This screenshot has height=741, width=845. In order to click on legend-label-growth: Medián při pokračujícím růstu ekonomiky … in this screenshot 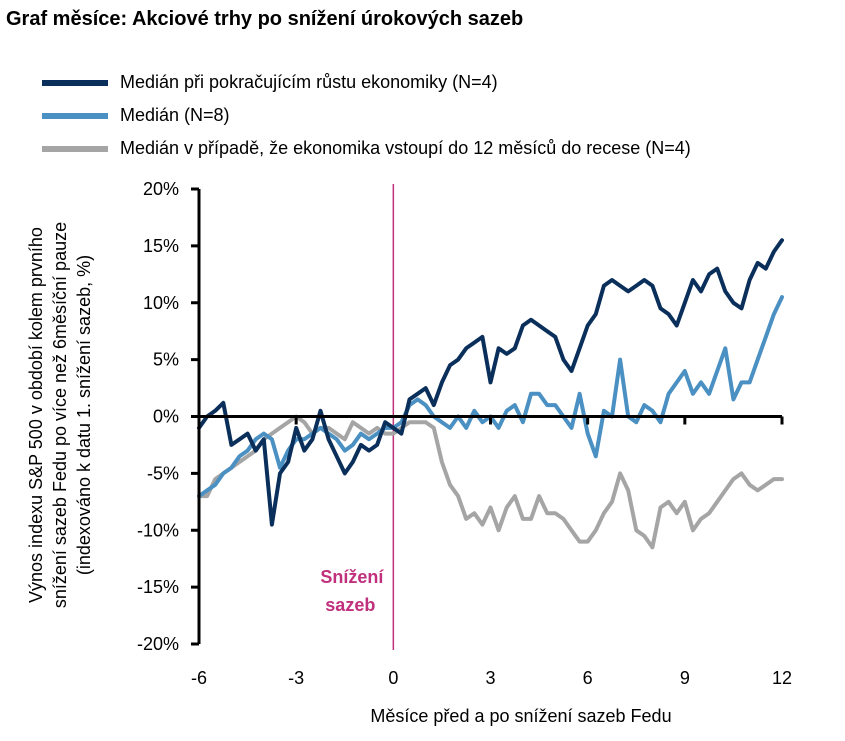, I will do `click(309, 82)`.